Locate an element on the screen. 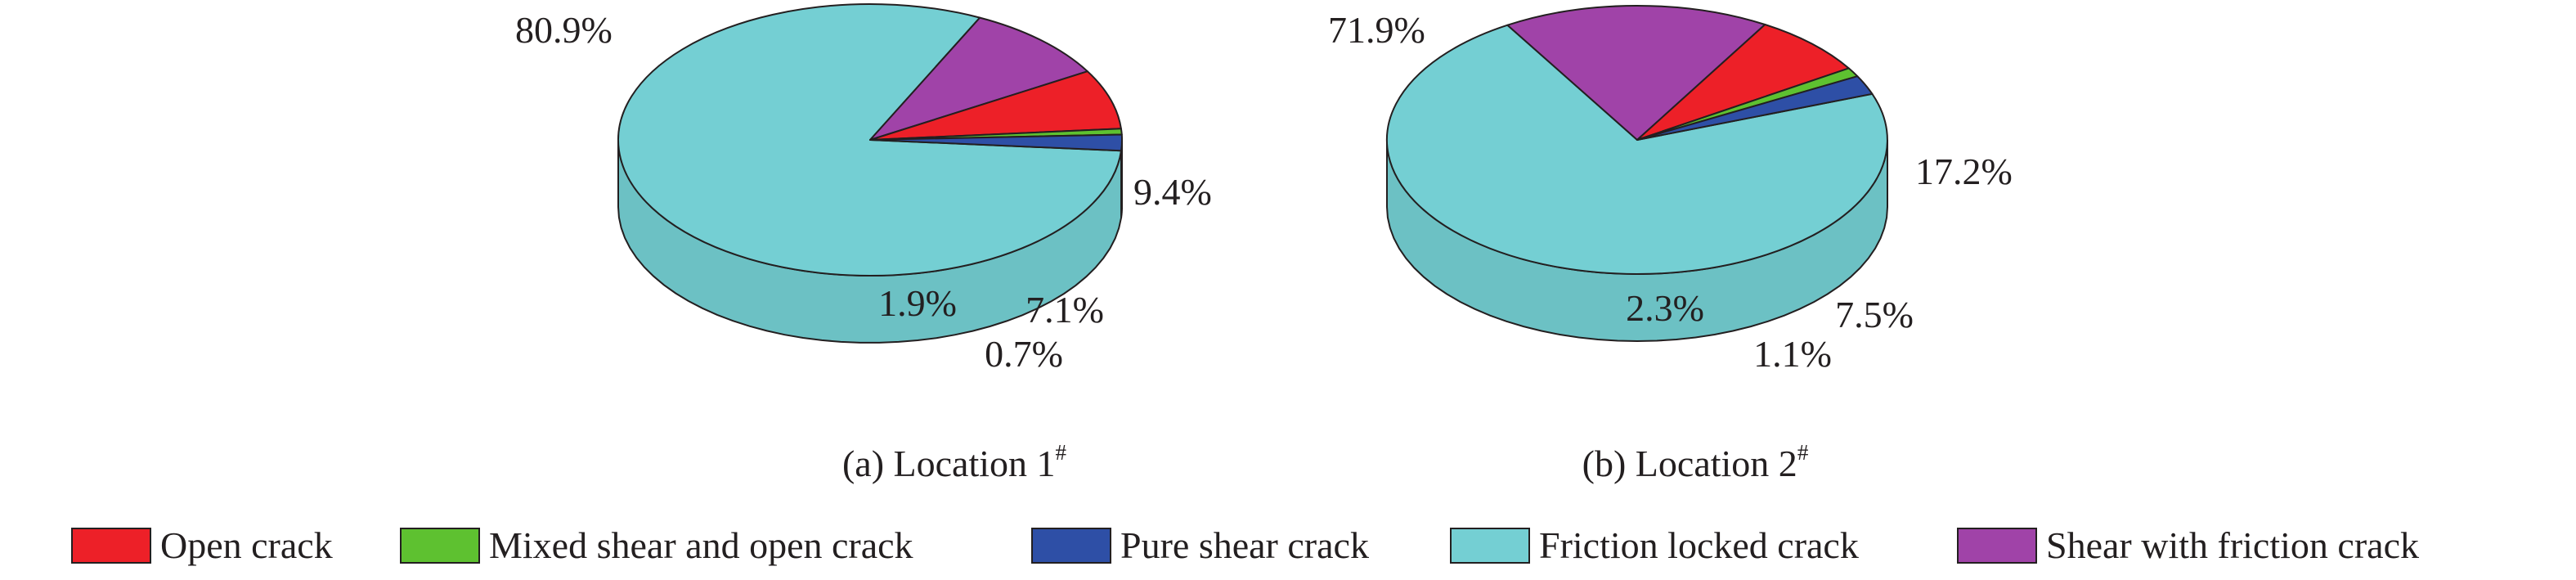  slice-label-mixed-shear-and-open-crack: 1.1% is located at coordinates (1792, 354).